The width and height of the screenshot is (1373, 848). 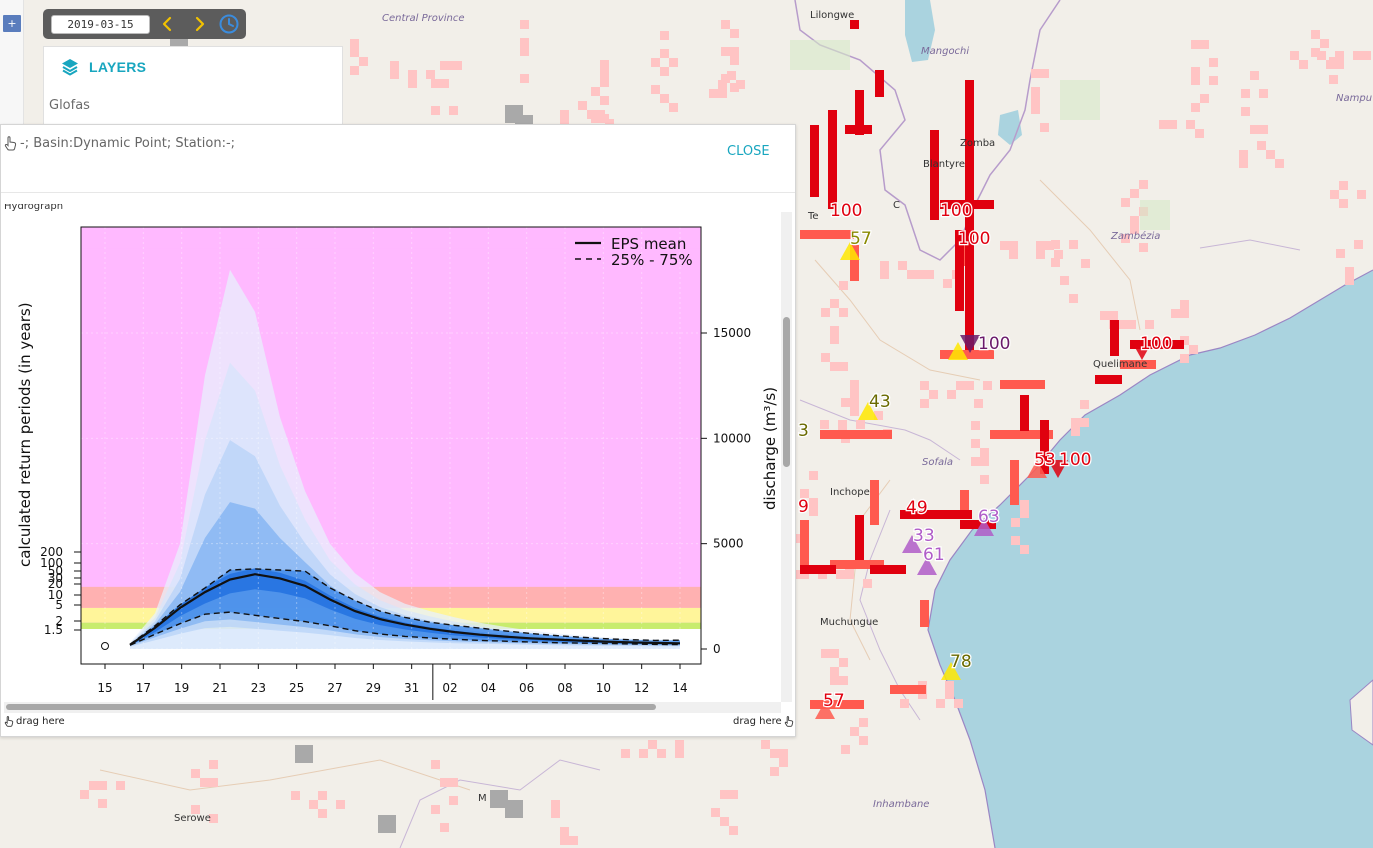 What do you see at coordinates (34, 721) in the screenshot?
I see `drag-handle-left: drag here` at bounding box center [34, 721].